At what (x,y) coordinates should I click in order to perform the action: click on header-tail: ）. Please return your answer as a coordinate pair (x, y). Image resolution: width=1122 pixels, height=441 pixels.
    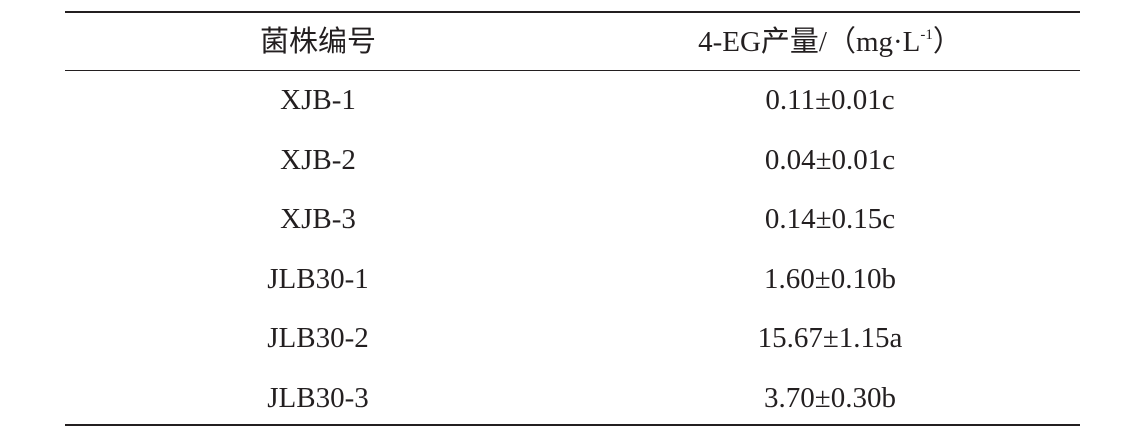
    Looking at the image, I should click on (947, 42).